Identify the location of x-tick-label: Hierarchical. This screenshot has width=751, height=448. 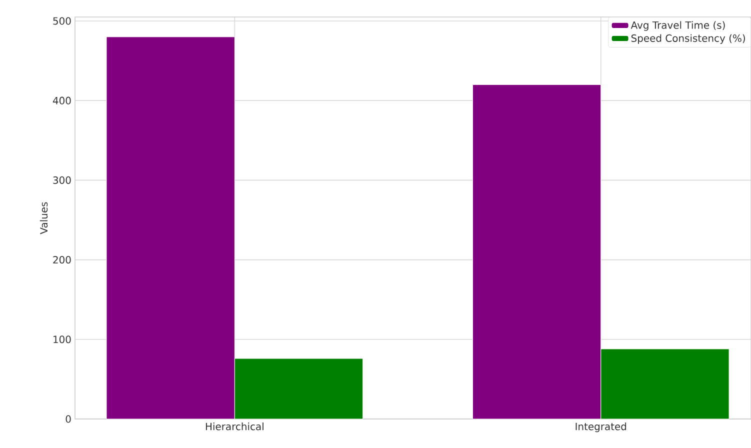
(235, 426).